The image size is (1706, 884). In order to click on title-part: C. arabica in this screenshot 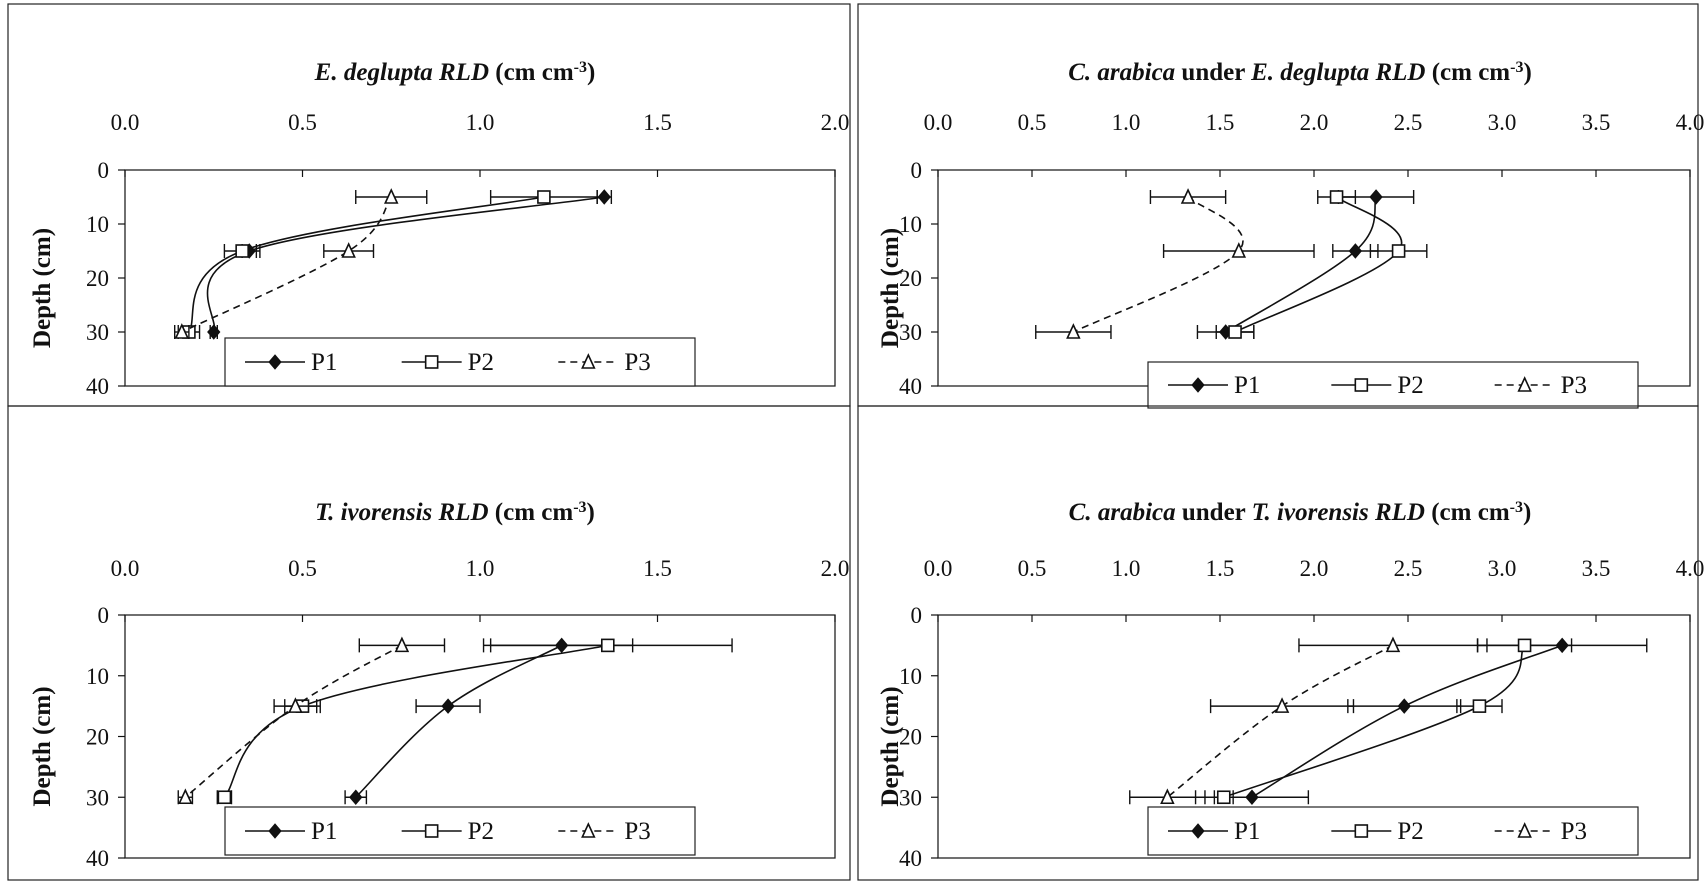, I will do `click(1121, 72)`.